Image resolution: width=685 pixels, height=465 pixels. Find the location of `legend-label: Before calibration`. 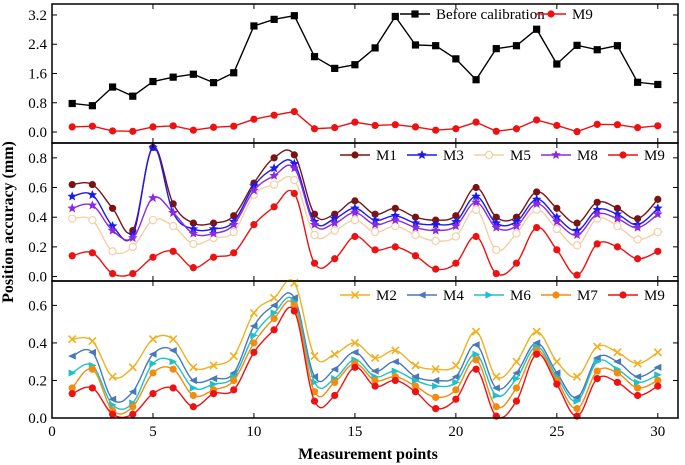

legend-label: Before calibration is located at coordinates (490, 15).